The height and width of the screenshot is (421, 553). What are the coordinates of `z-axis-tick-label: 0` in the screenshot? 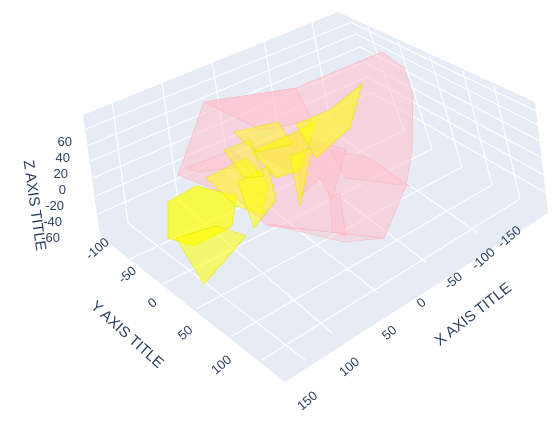 It's located at (62, 189).